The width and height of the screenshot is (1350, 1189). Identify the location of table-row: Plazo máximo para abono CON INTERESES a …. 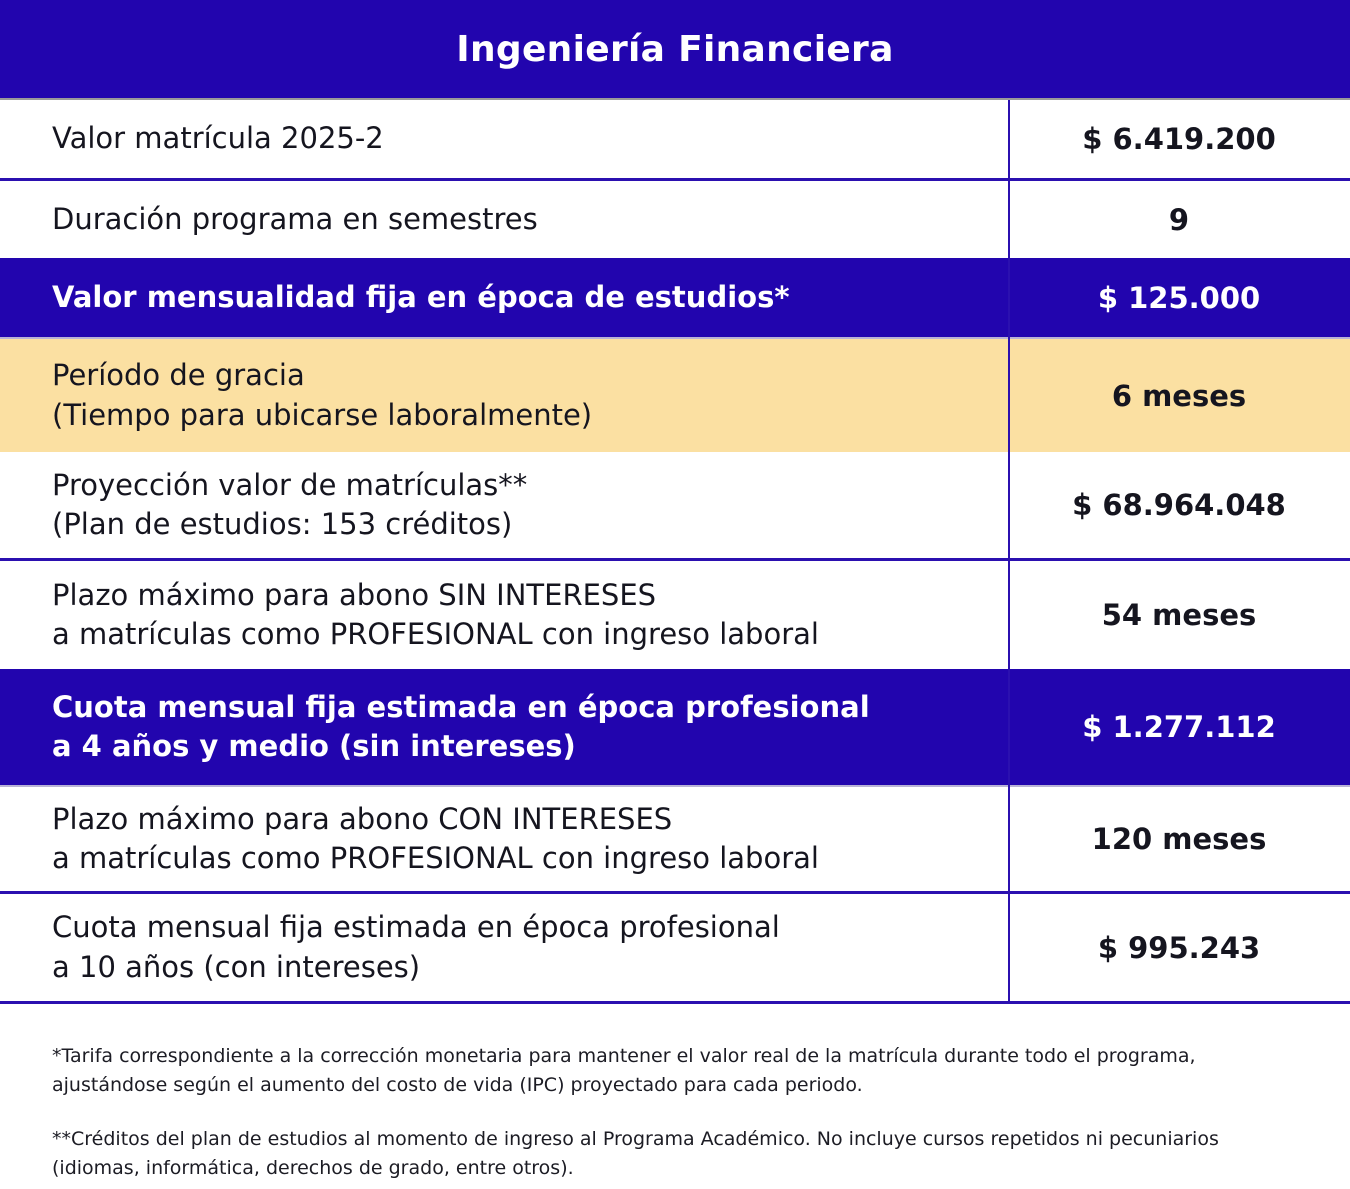
(675, 840).